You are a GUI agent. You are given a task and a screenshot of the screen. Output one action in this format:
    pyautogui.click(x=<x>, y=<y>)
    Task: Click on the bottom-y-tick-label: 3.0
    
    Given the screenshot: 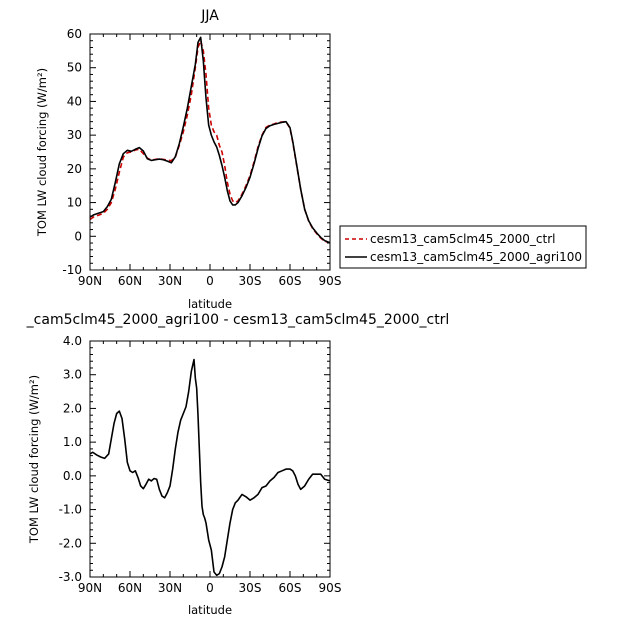 What is the action you would take?
    pyautogui.click(x=72, y=375)
    